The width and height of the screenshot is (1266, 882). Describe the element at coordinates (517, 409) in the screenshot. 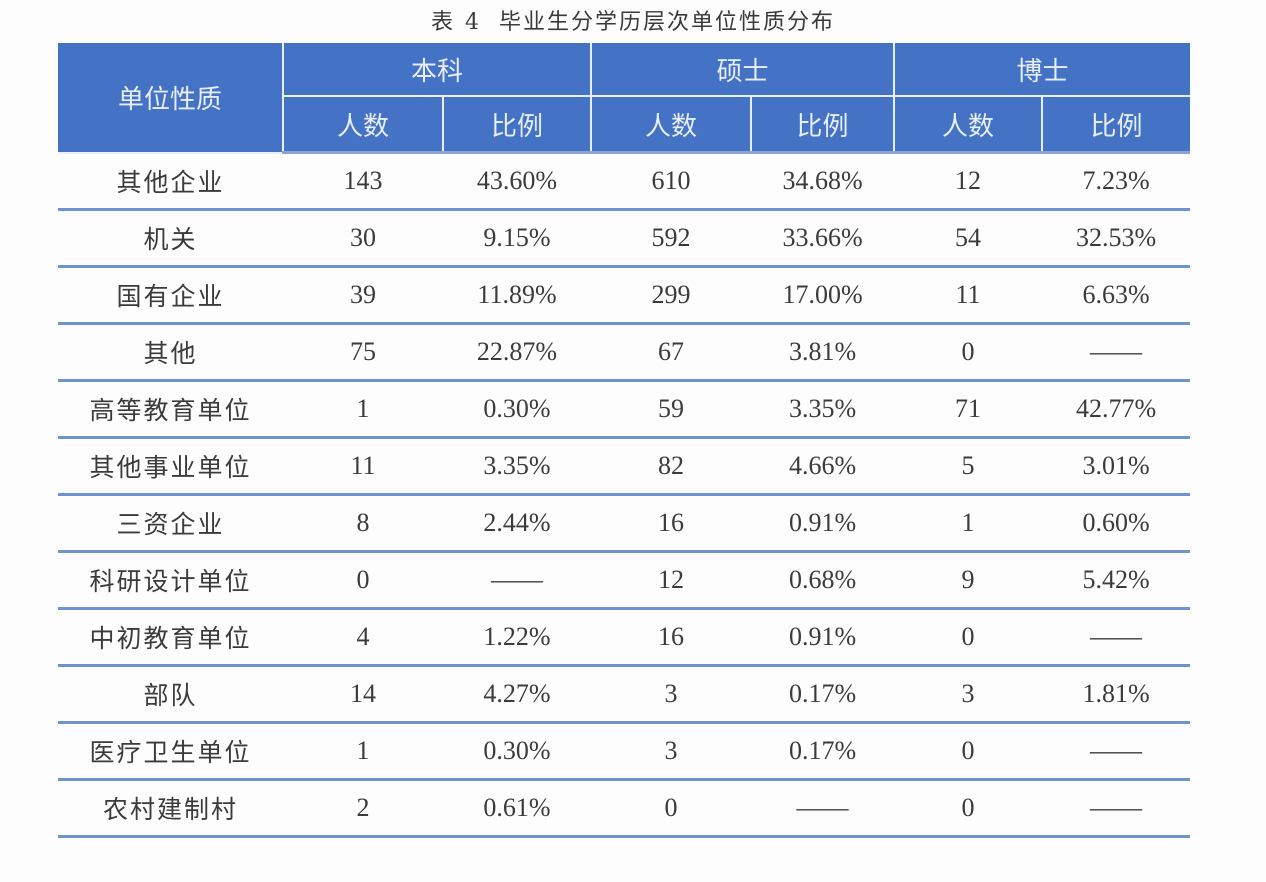

I see `ratio-cell: 0.30%` at that location.